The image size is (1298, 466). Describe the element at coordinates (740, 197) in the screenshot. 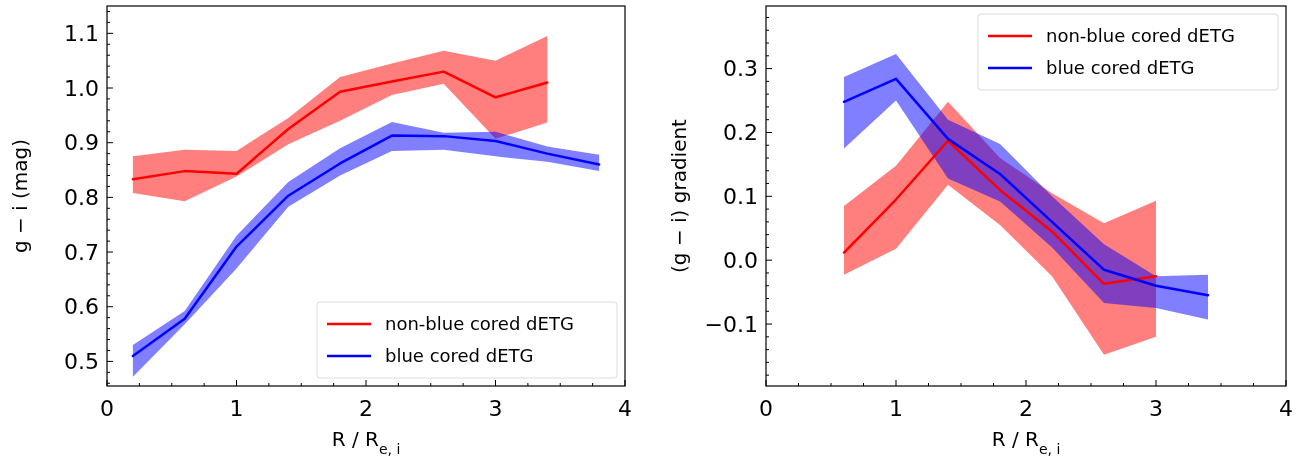

I see `y-tick-label: 0.1` at that location.